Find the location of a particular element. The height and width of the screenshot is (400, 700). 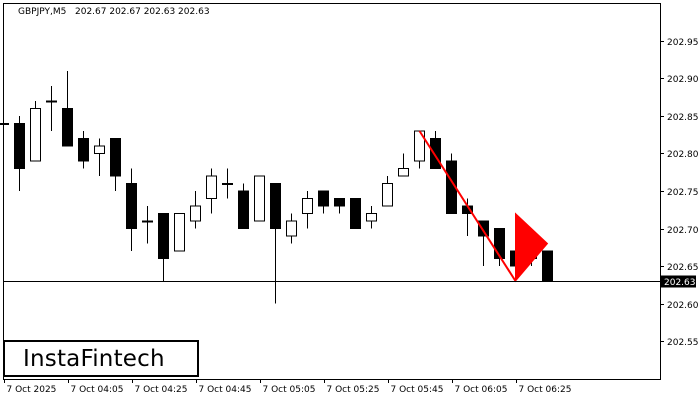

x-tick-label: 7 Oct 06:25 is located at coordinates (545, 390).